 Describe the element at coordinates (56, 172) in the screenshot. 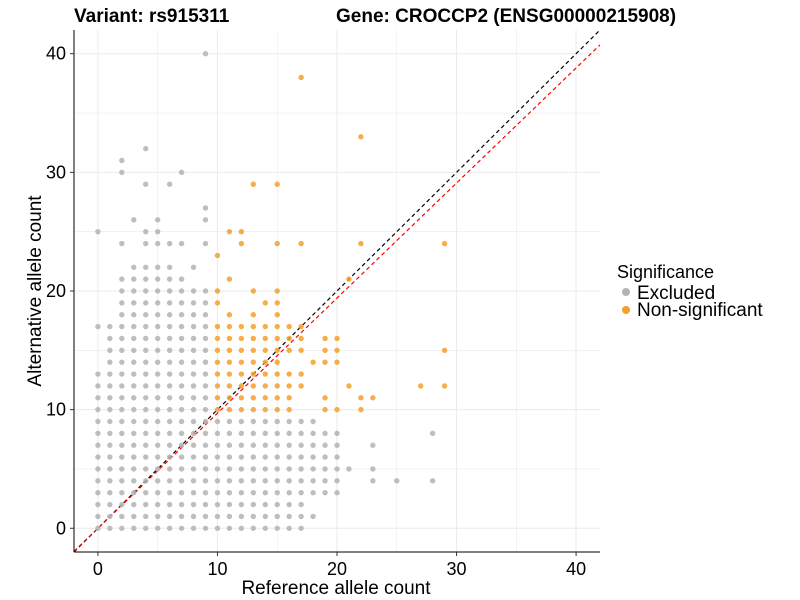

I see `y-tick-label: 30` at that location.